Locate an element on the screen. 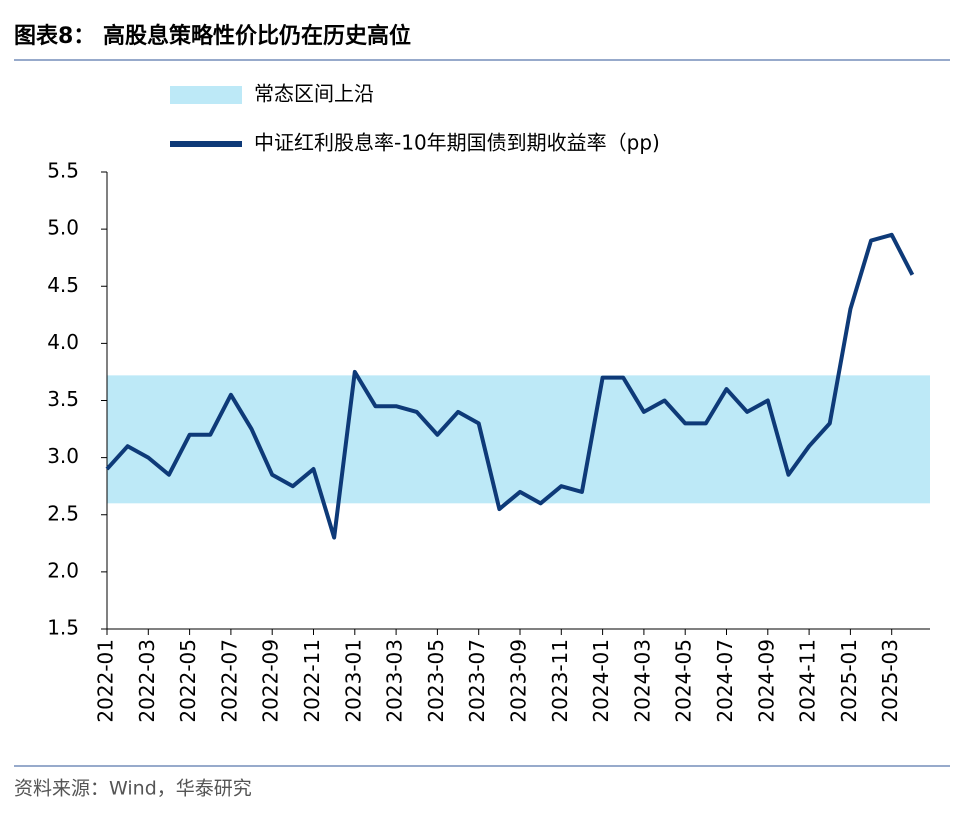  x-tick-label: 2022-05 is located at coordinates (188, 681).